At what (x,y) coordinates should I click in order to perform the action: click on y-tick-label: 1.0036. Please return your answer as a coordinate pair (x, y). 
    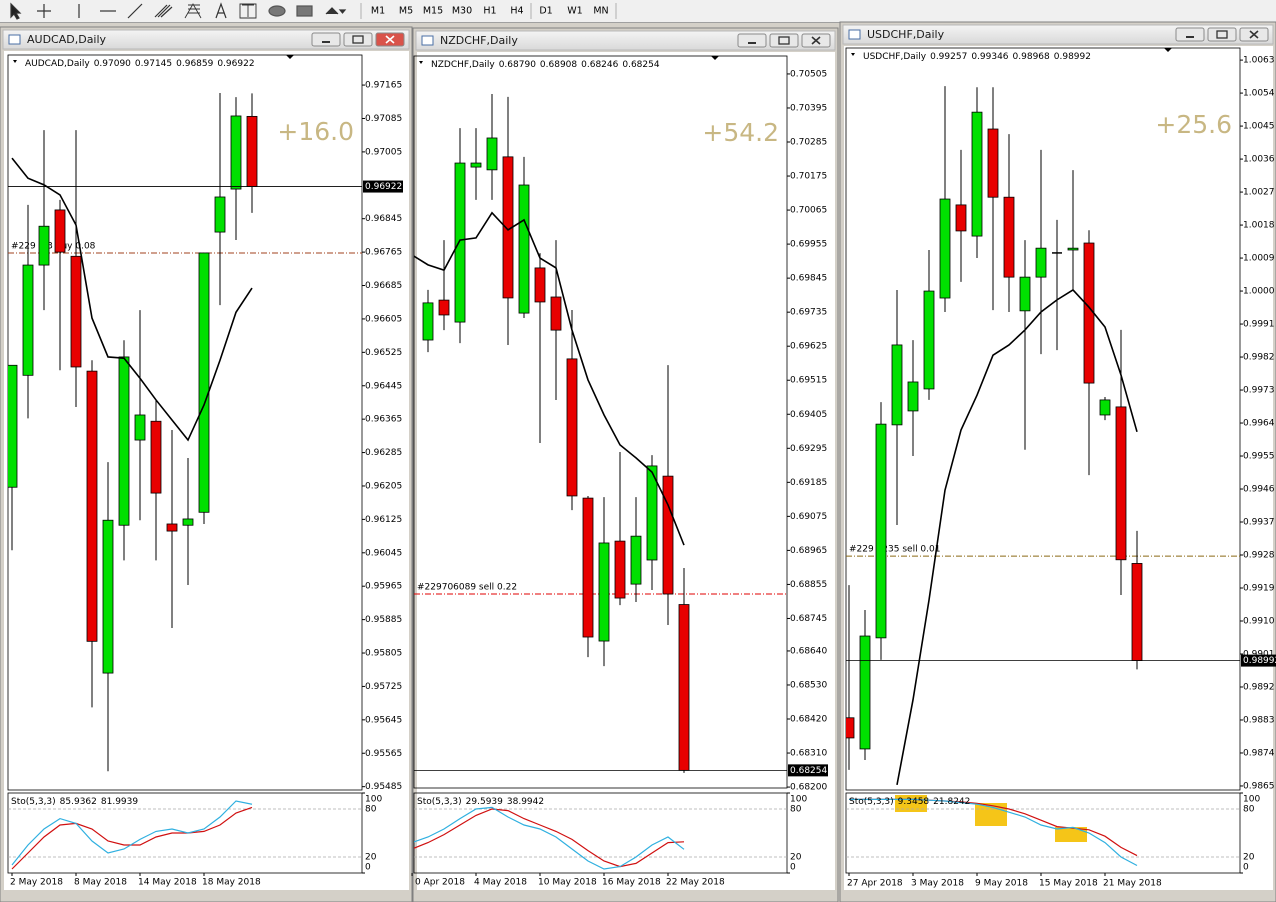
    Looking at the image, I should click on (1259, 160).